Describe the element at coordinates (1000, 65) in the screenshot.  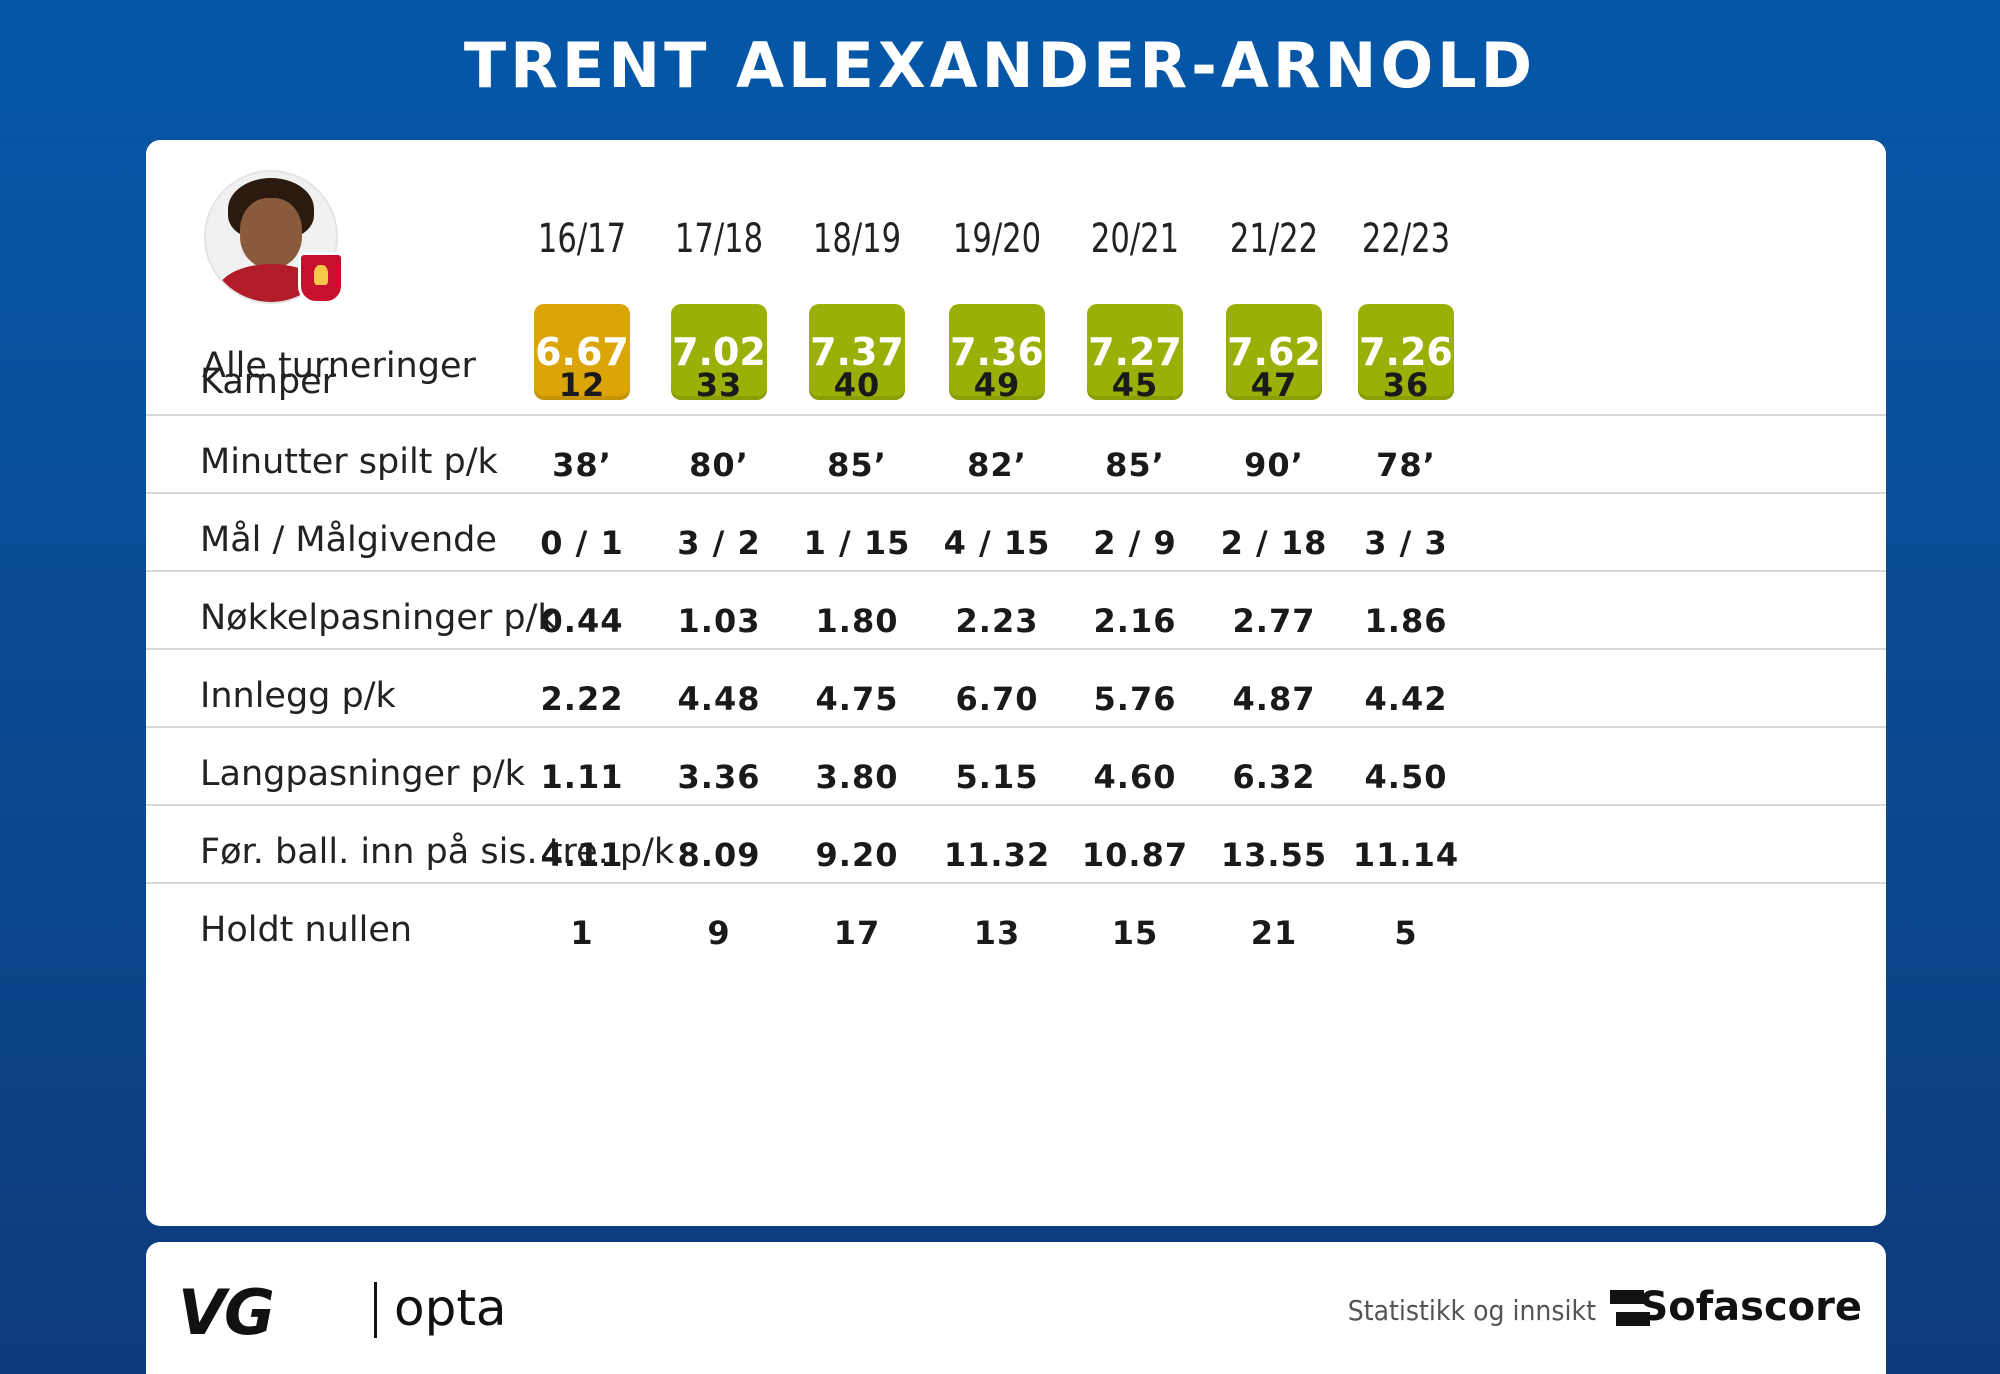
I see `page-title: TRENT ALEXANDER-ARNOLD` at that location.